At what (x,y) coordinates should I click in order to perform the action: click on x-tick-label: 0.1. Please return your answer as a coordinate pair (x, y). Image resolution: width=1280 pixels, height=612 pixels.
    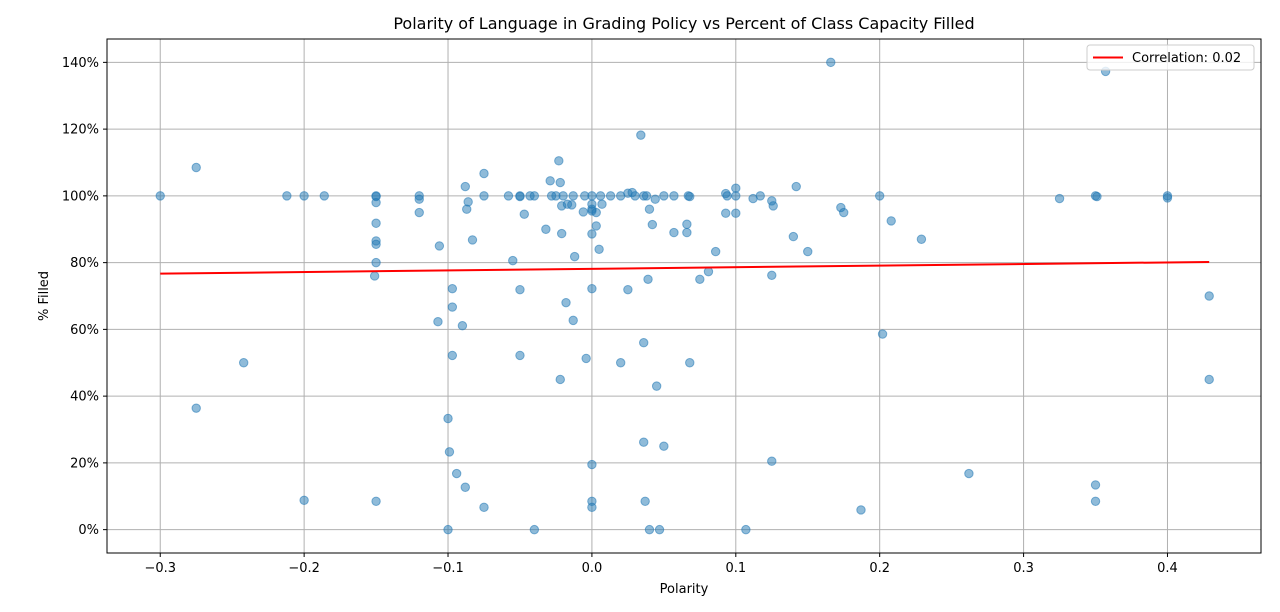
    Looking at the image, I should click on (735, 568).